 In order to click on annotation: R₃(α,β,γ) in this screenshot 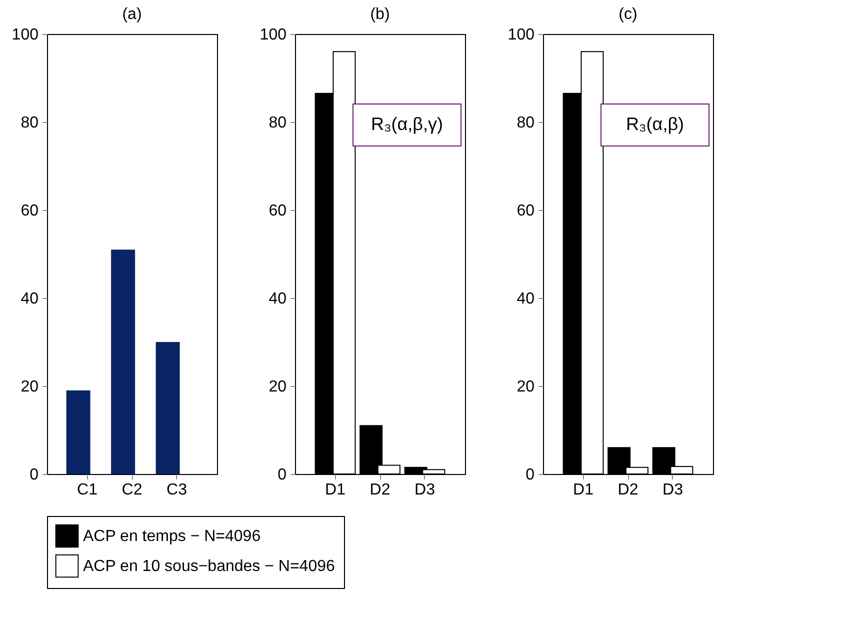, I will do `click(407, 124)`.